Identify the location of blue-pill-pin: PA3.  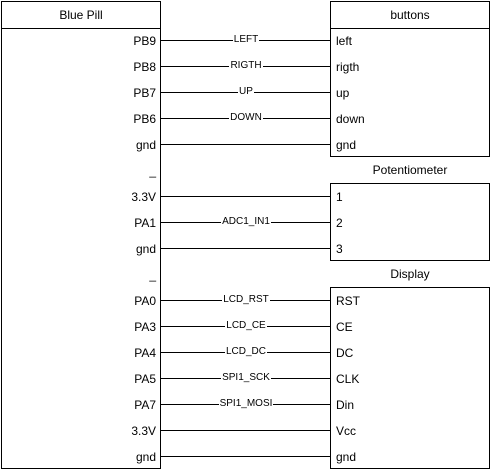
(145, 327).